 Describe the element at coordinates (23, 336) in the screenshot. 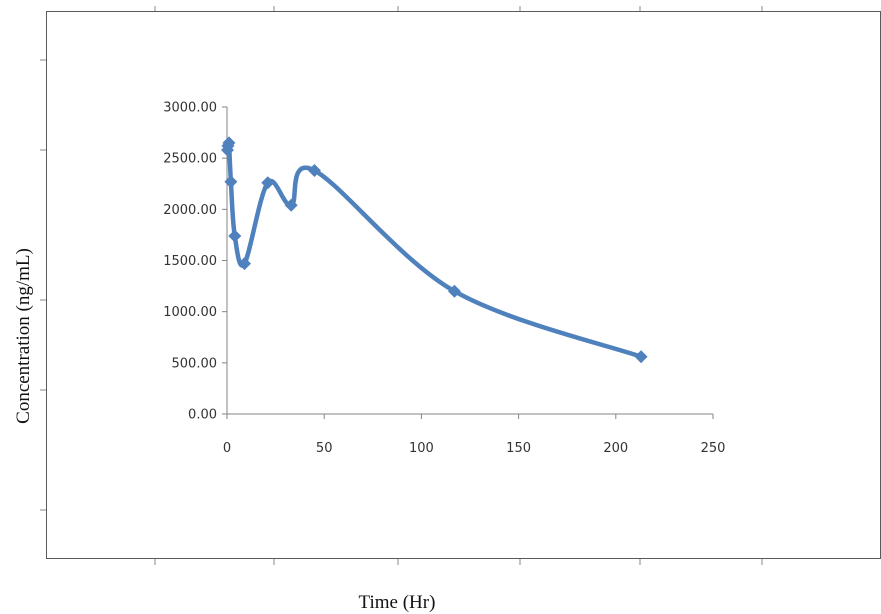

I see `y-axis-title: Concentration (ng/mL)` at that location.